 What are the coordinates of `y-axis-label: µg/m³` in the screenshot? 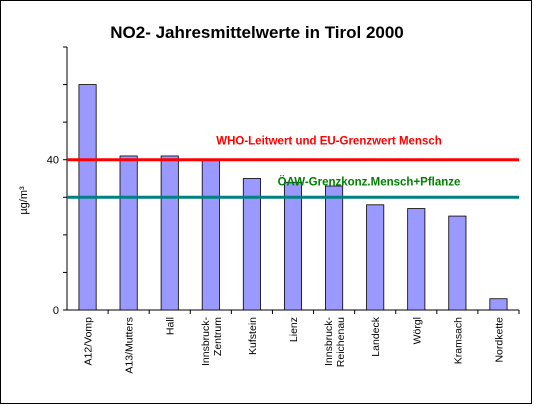 It's located at (24, 200).